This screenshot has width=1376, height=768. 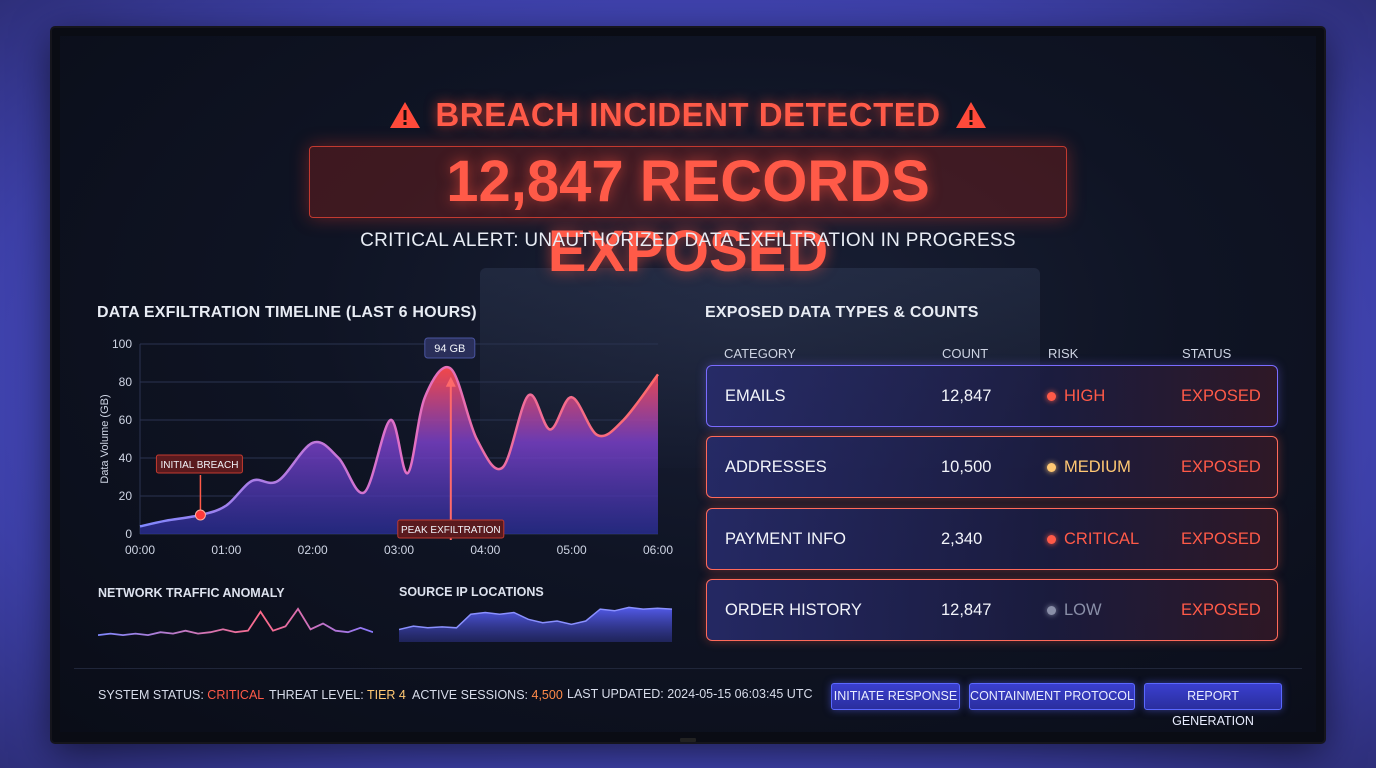 I want to click on y-tick-label: 100, so click(x=122, y=344).